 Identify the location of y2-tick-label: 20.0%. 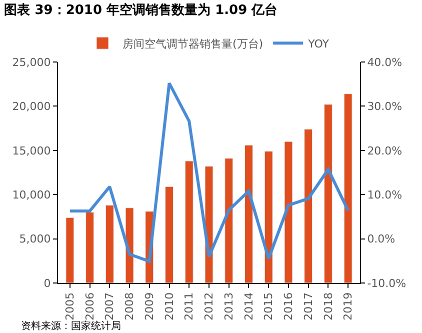
(384, 151).